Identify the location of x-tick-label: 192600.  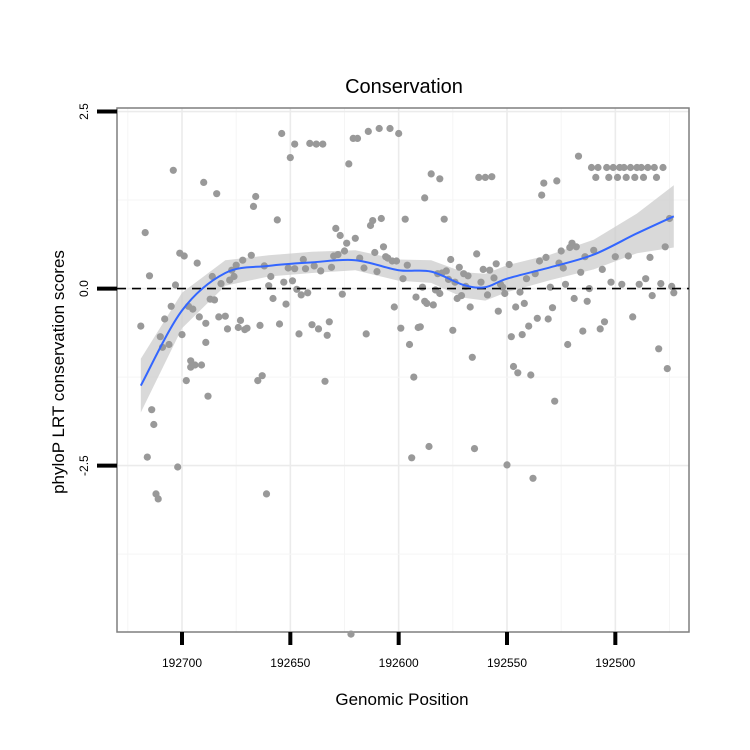
(399, 663).